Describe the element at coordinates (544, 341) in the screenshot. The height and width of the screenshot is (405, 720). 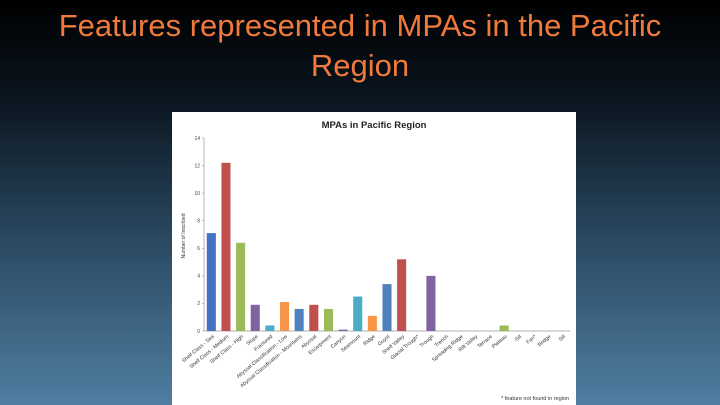
I see `category-label: Bridge` at that location.